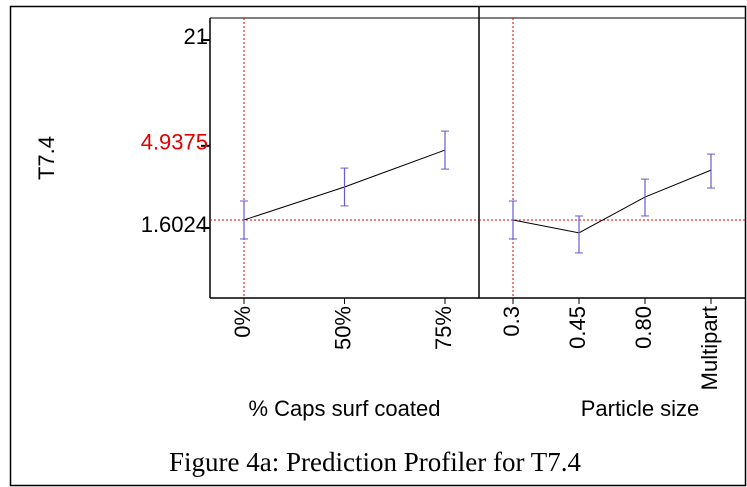 This screenshot has height=487, width=747. What do you see at coordinates (174, 142) in the screenshot?
I see `y-tick-label: 4.9375` at bounding box center [174, 142].